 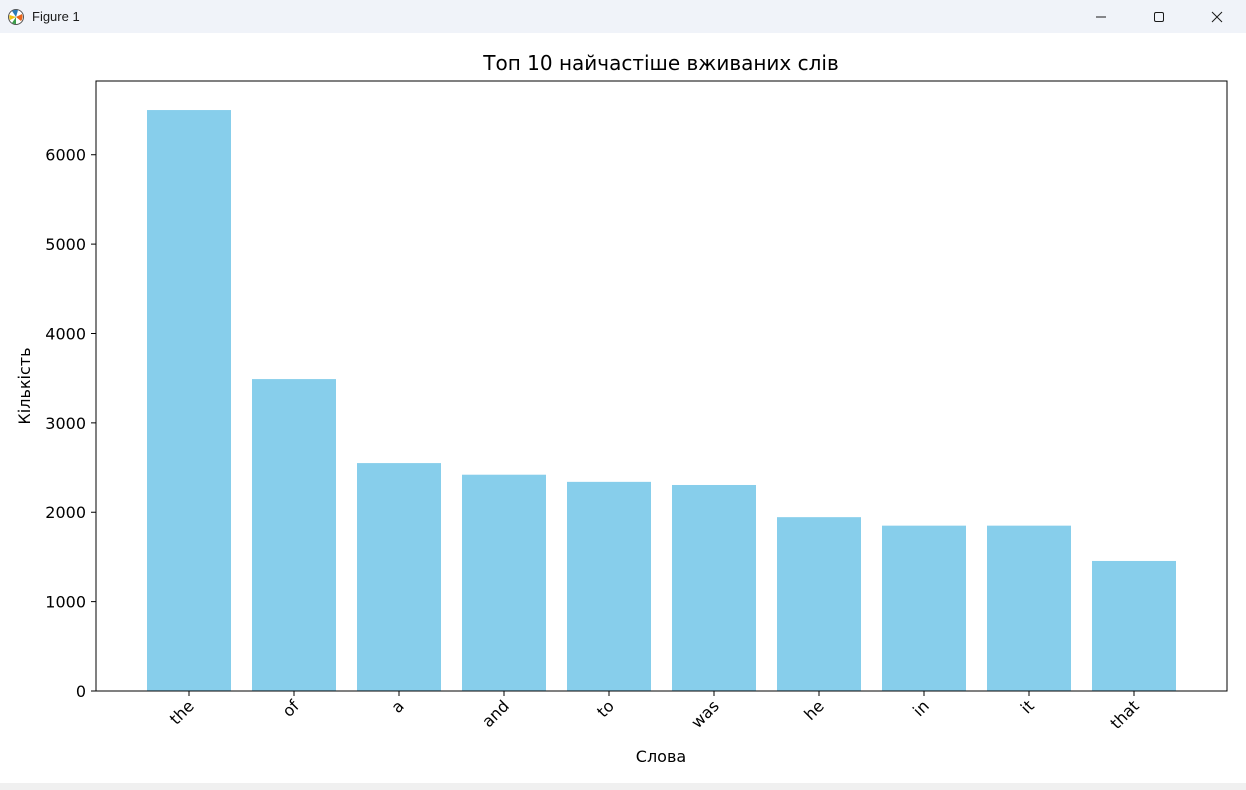 I want to click on bar-was, so click(x=714, y=587).